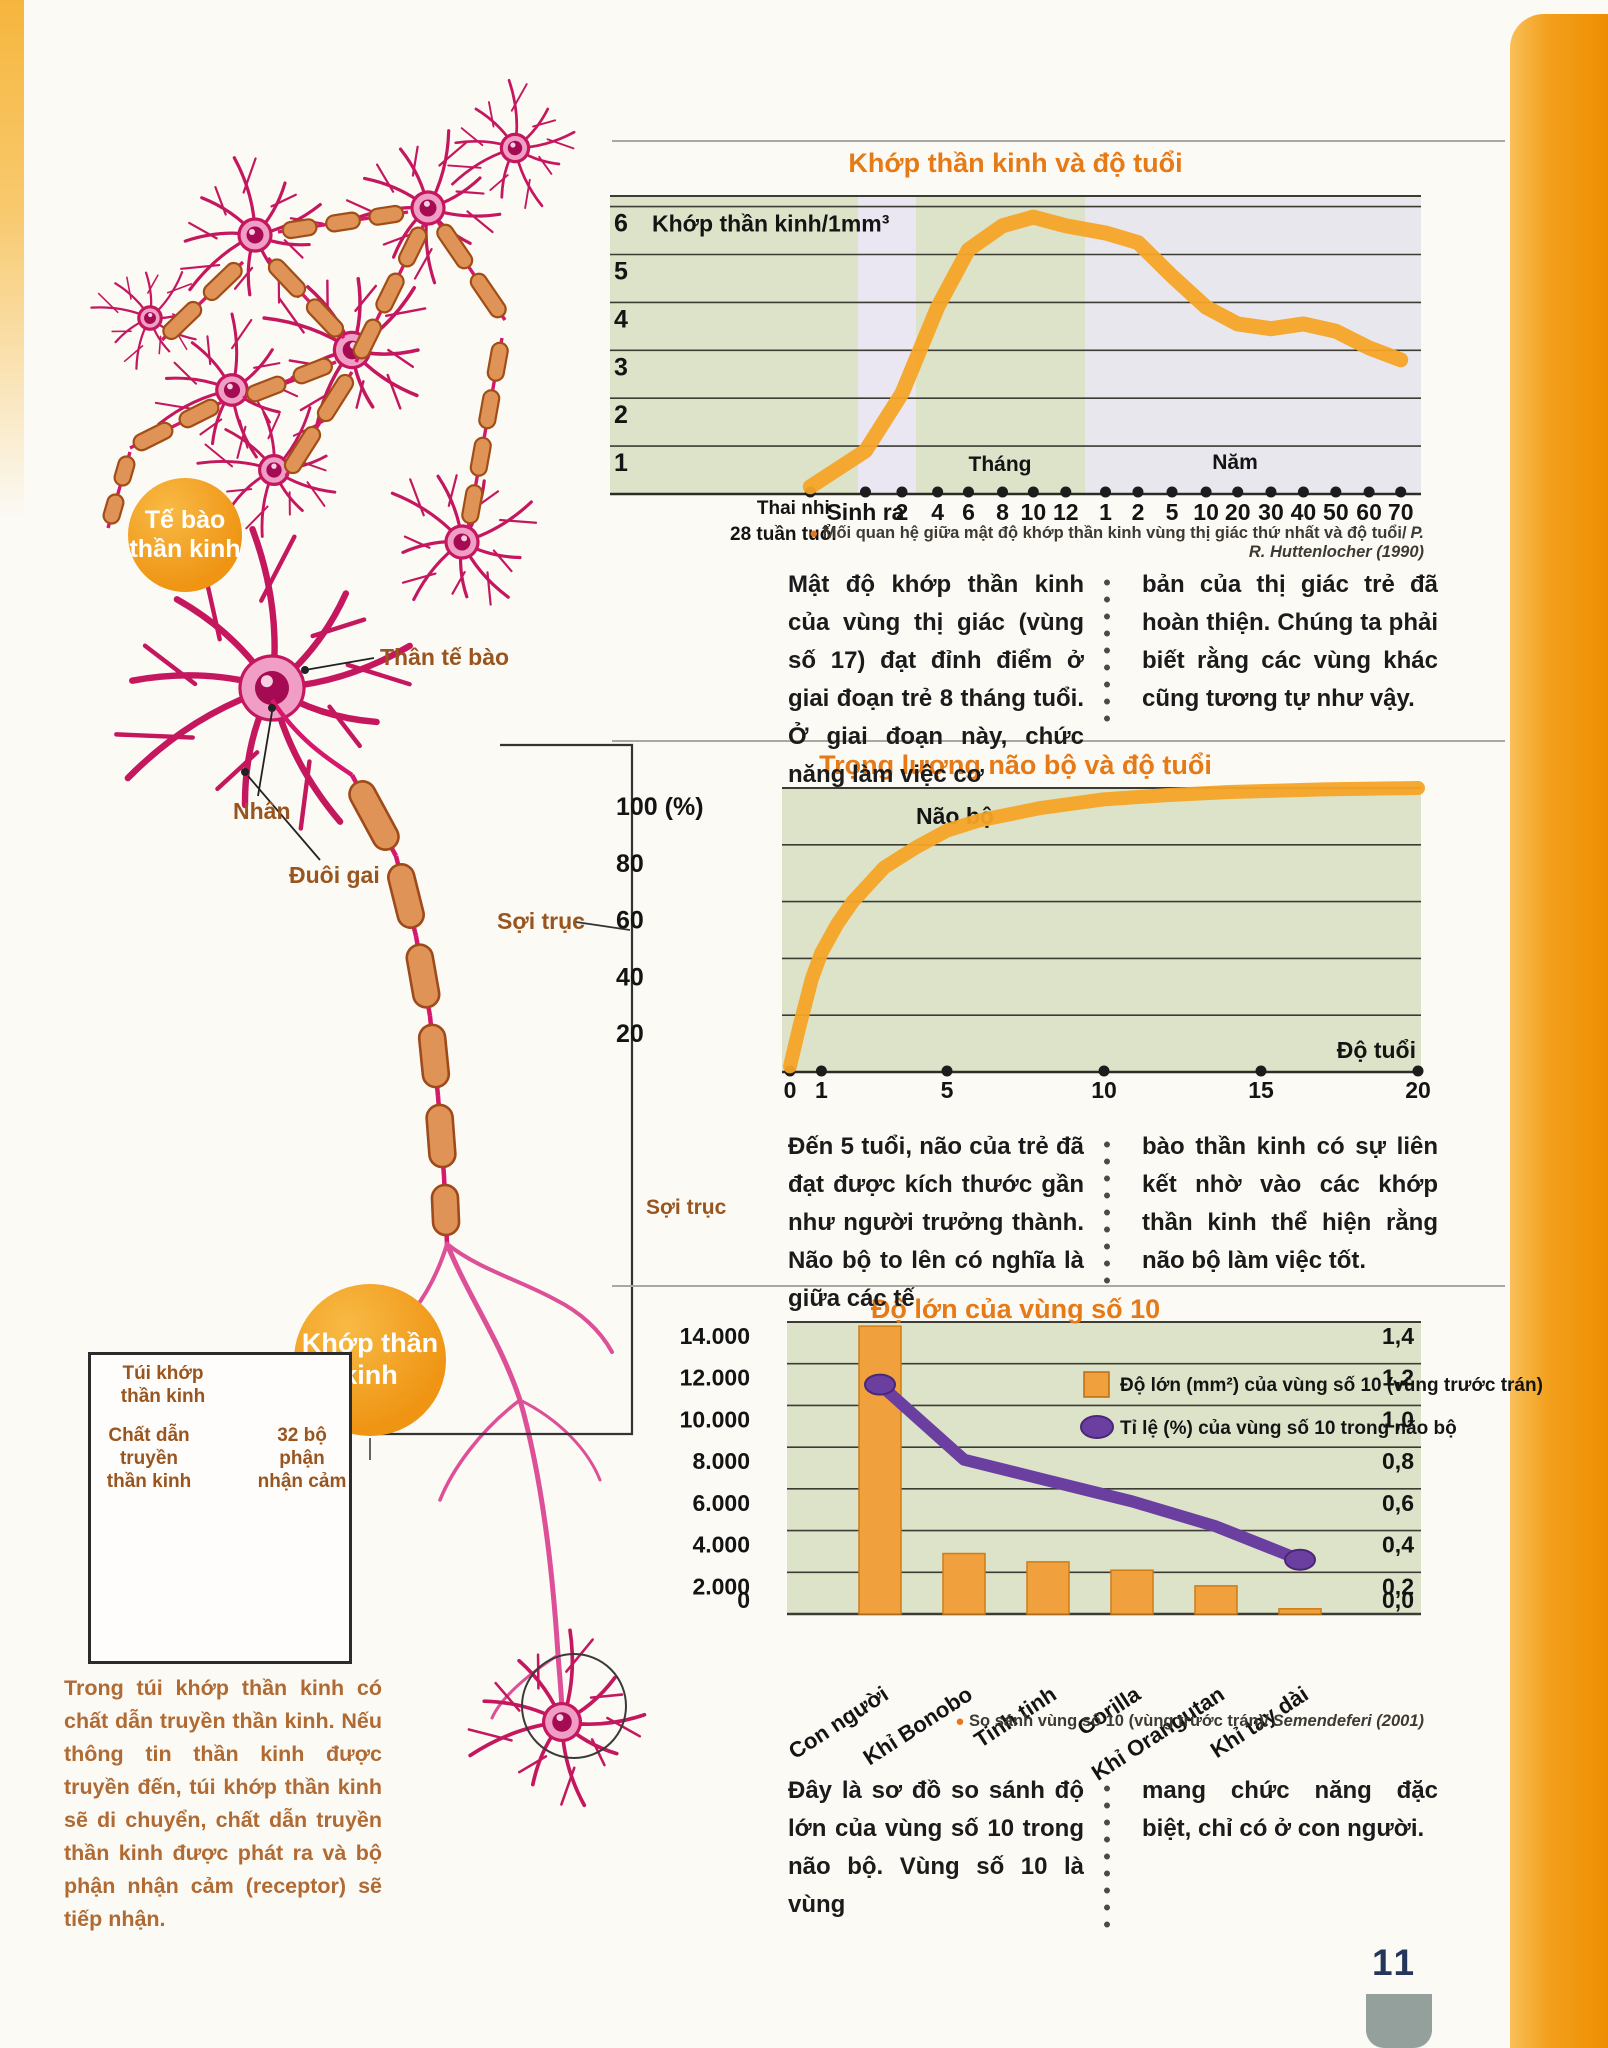 The height and width of the screenshot is (2048, 1608). What do you see at coordinates (163, 1373) in the screenshot?
I see `inset-label-line: Túi khớp` at bounding box center [163, 1373].